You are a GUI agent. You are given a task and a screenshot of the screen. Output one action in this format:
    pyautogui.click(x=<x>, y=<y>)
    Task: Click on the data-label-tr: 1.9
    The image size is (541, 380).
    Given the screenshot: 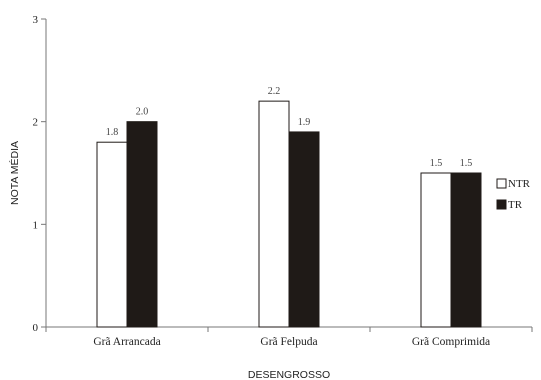 What is the action you would take?
    pyautogui.click(x=304, y=122)
    